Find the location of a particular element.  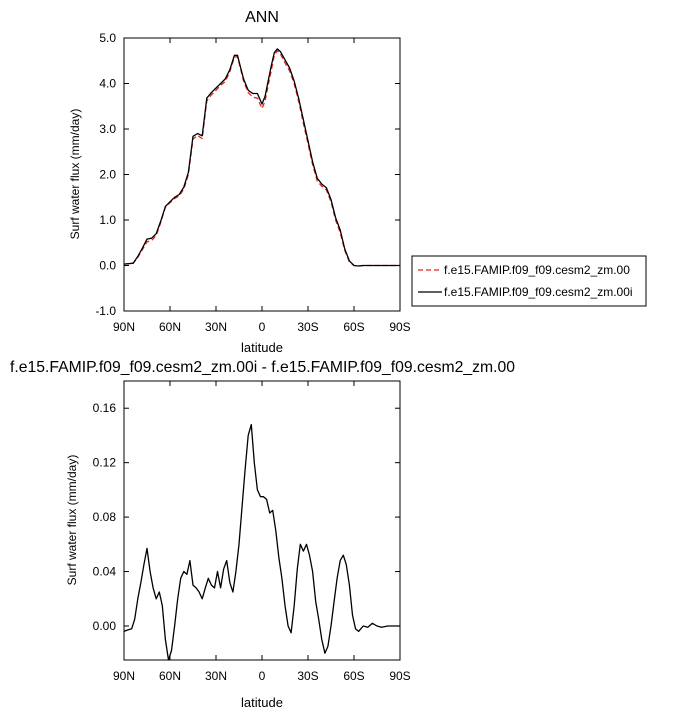

top-x-axis-label: latitude is located at coordinates (262, 347).